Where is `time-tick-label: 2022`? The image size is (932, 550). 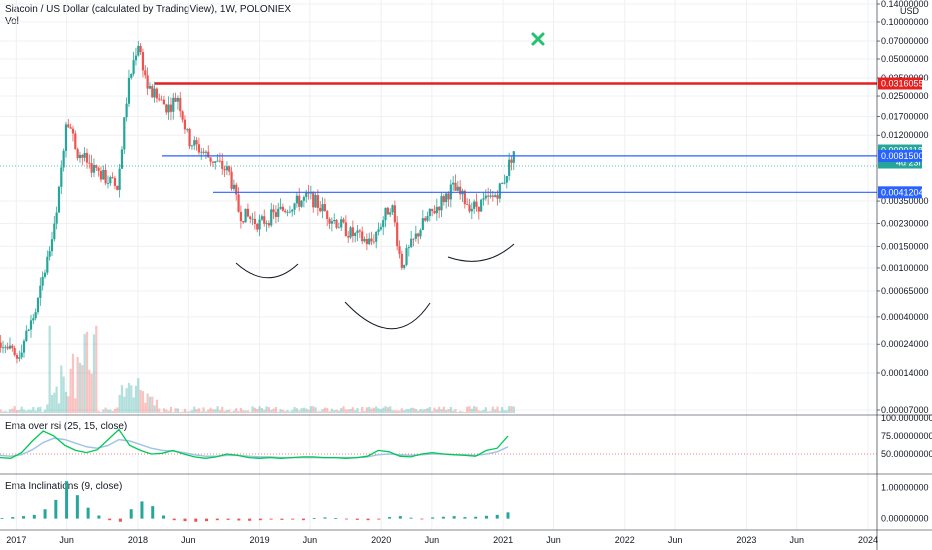 time-tick-label: 2022 is located at coordinates (625, 540).